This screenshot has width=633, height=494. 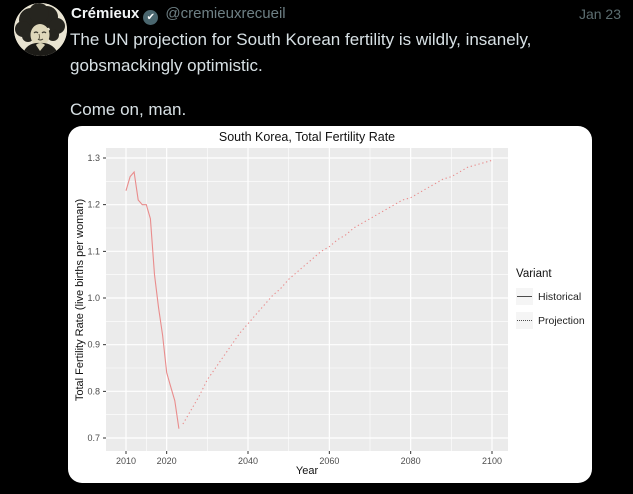 I want to click on svg-text: 2020, so click(x=167, y=461).